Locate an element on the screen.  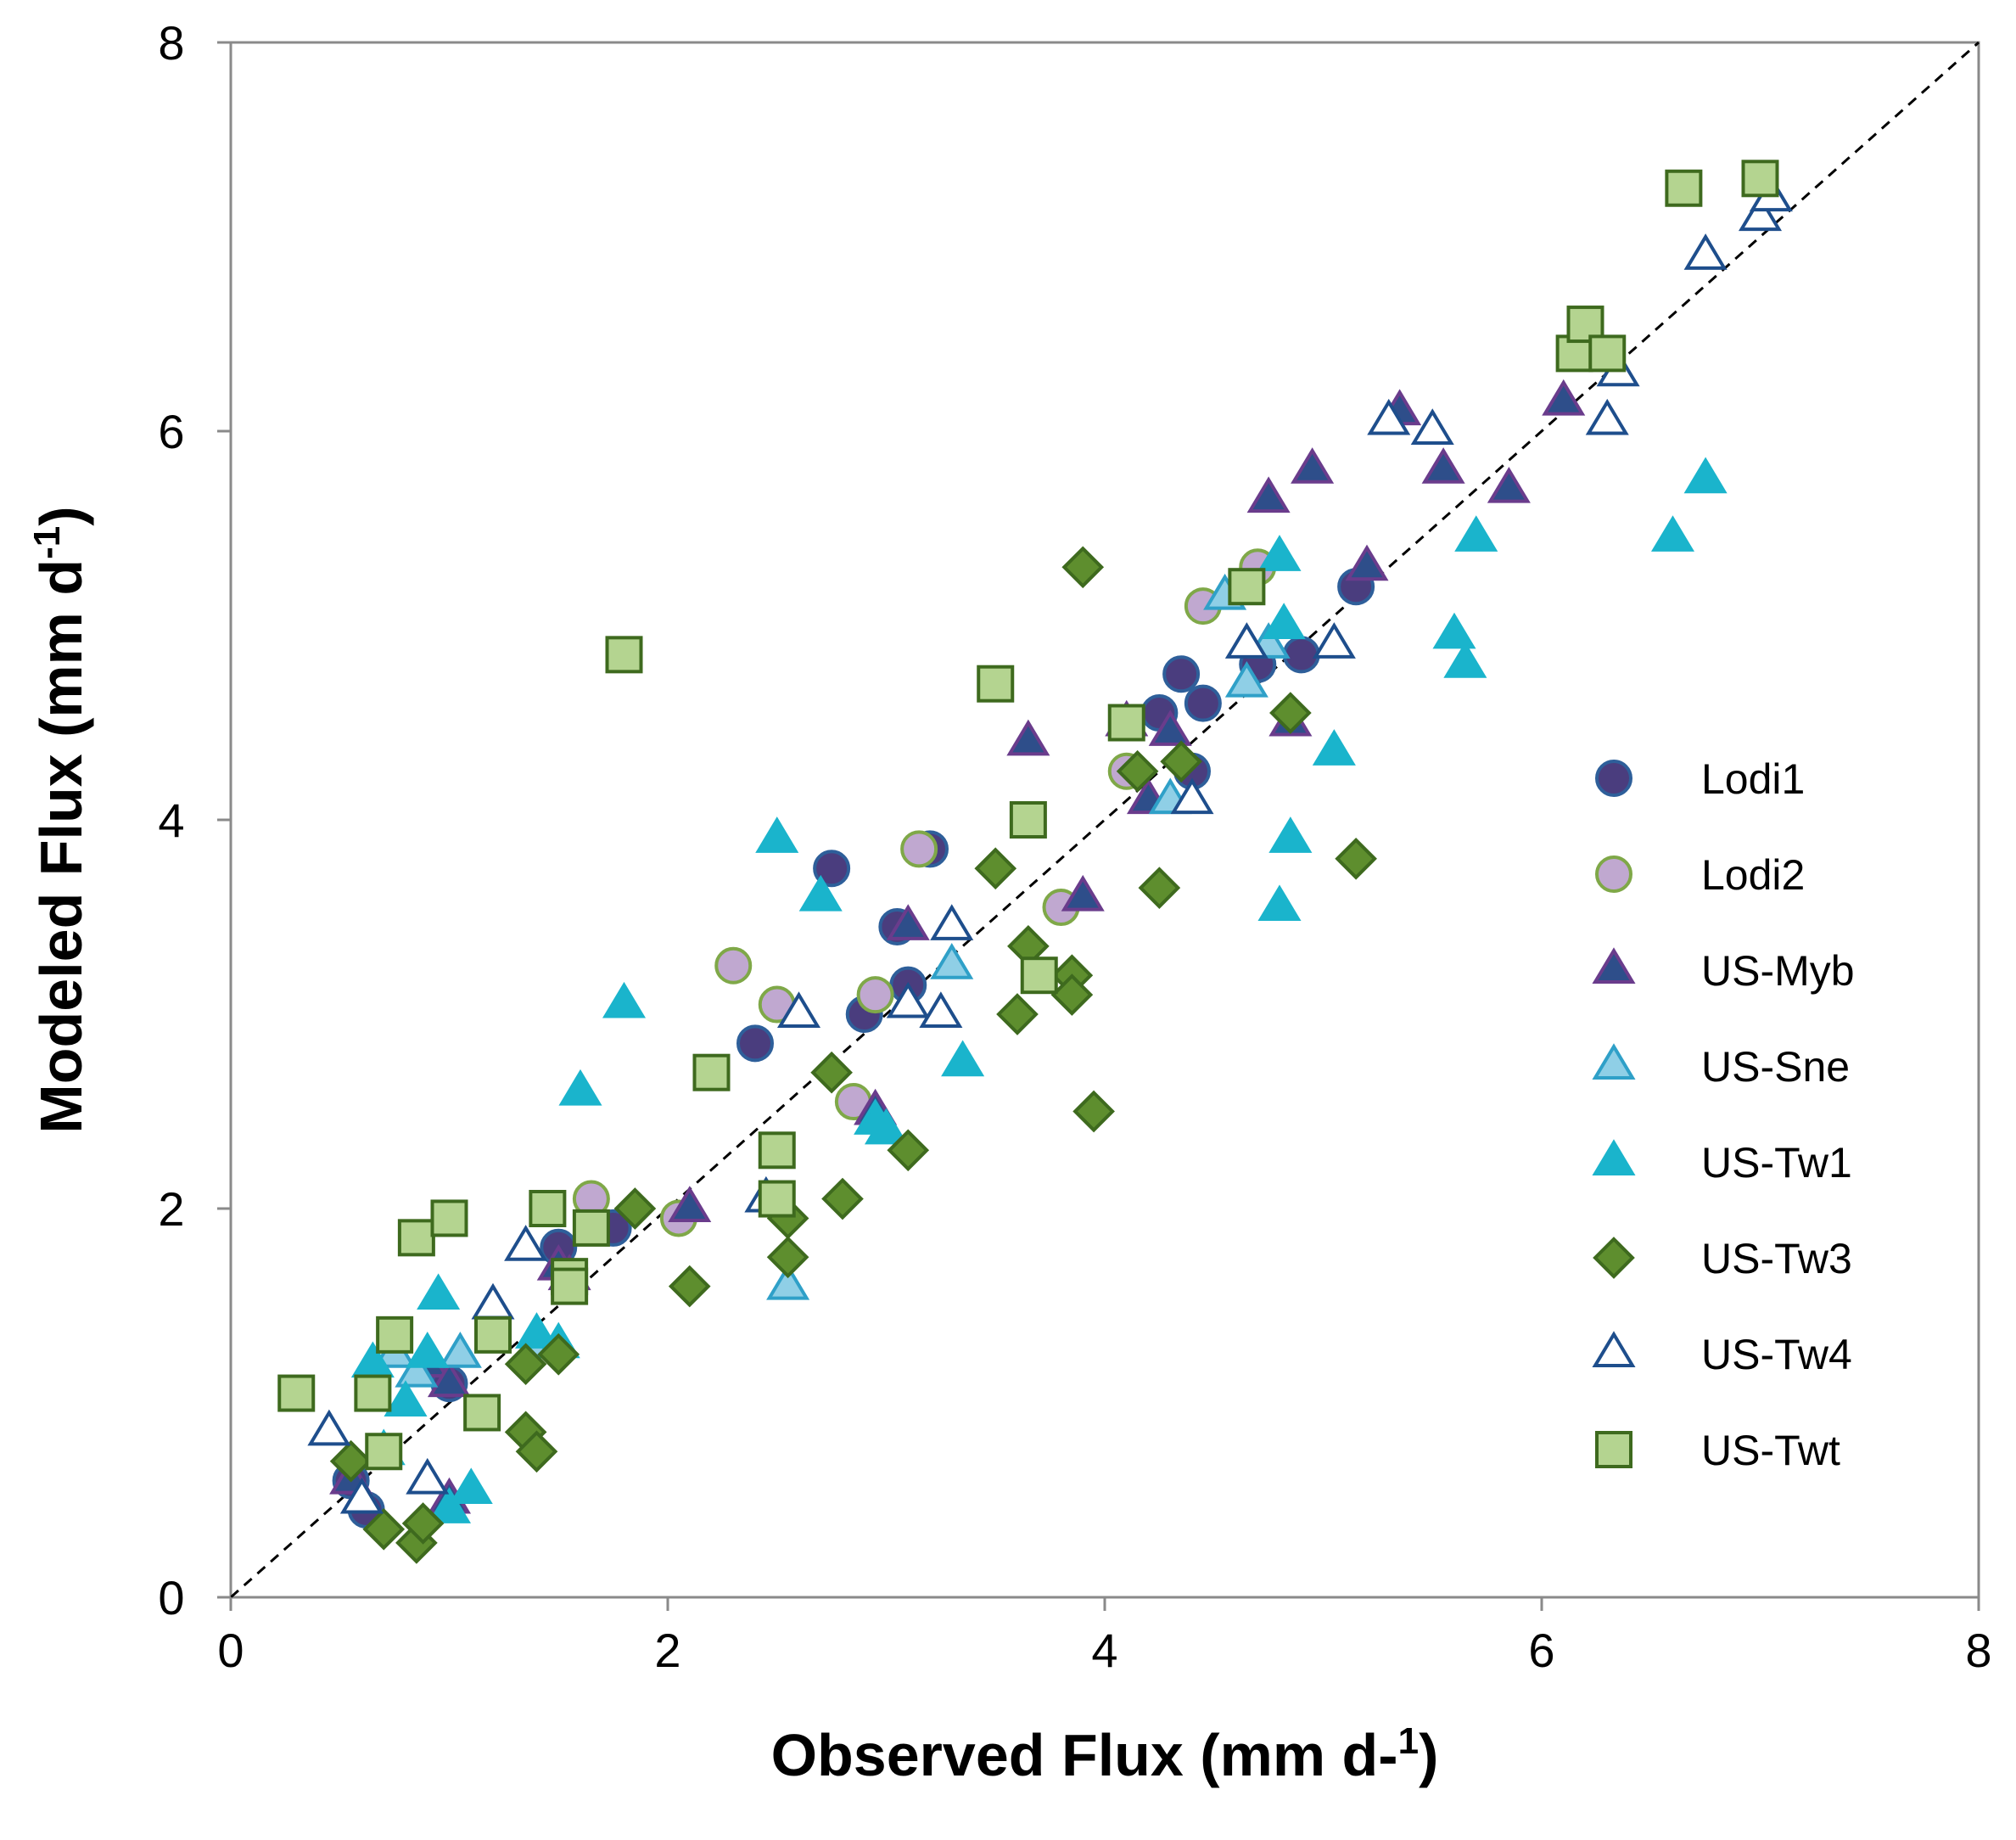
y-axis-title-main: Modeled Flux (mm d is located at coordinates (61, 847).